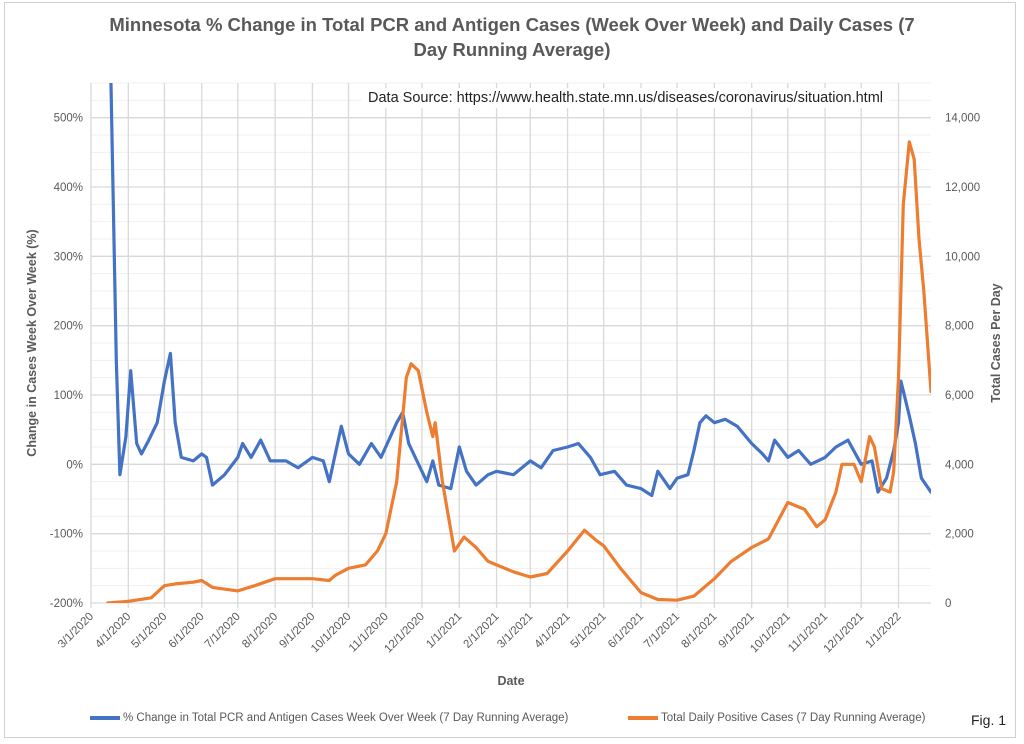 This screenshot has height=744, width=1024. I want to click on x-tick-label: 7/1/2020, so click(223, 631).